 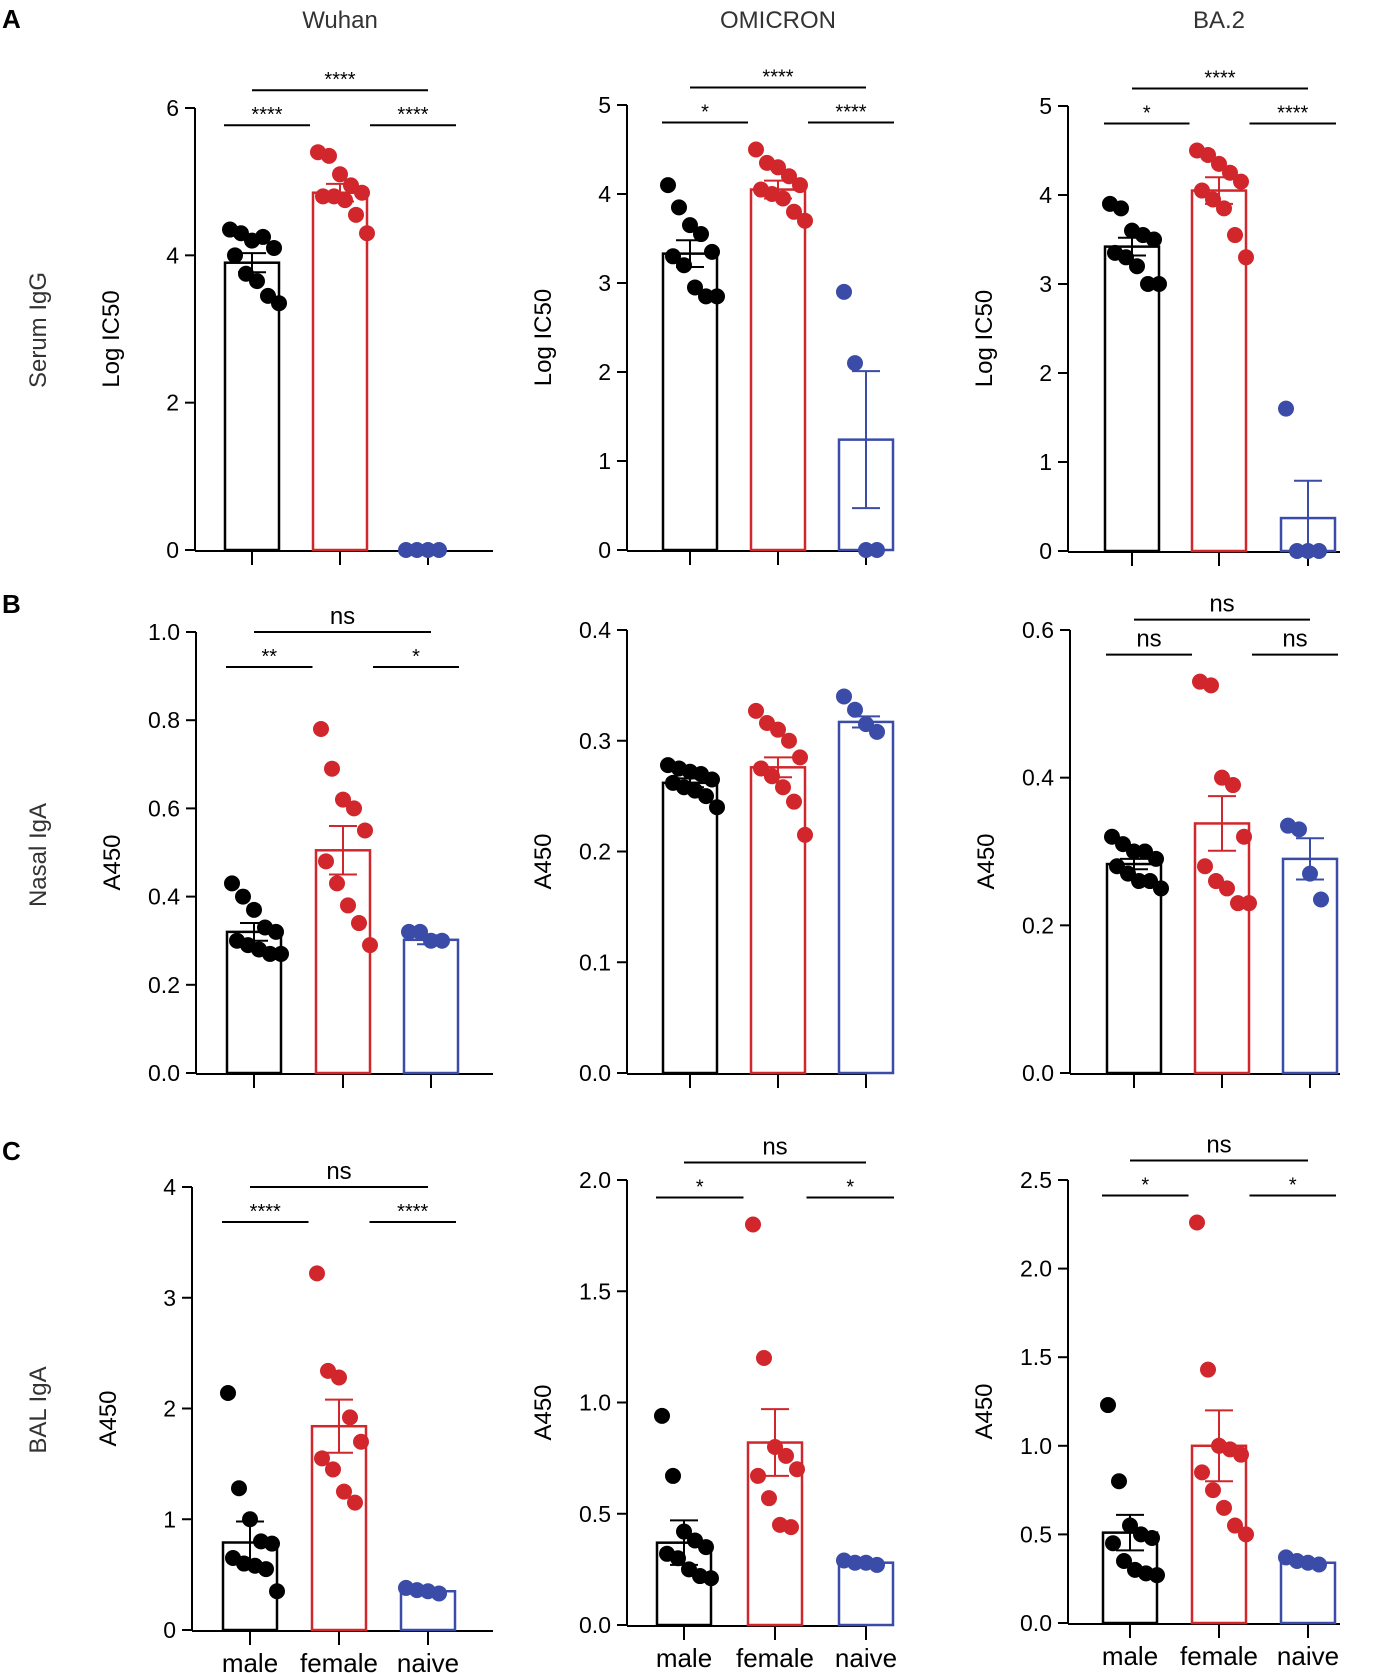 I want to click on column-title: BA.2, so click(x=1219, y=20).